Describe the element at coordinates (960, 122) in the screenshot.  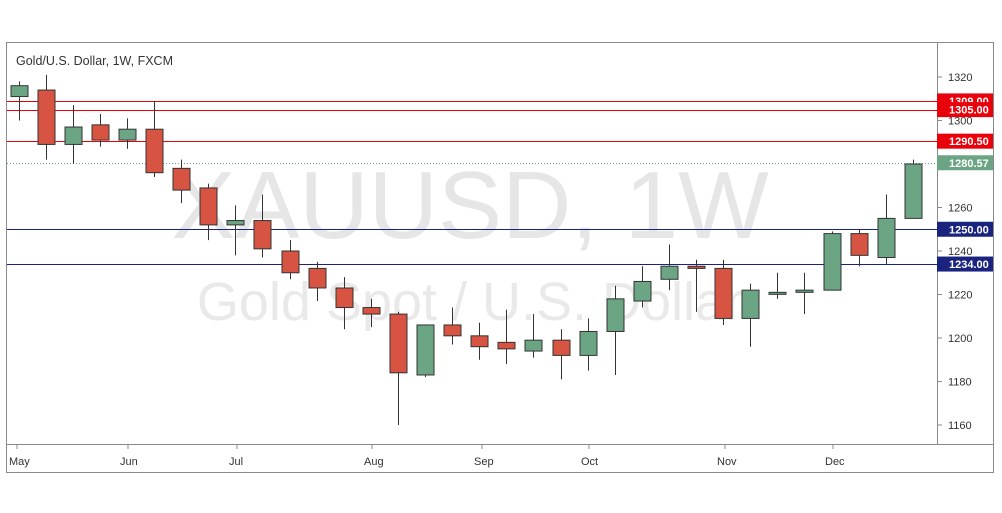
I see `y-tick-label: 1300` at that location.